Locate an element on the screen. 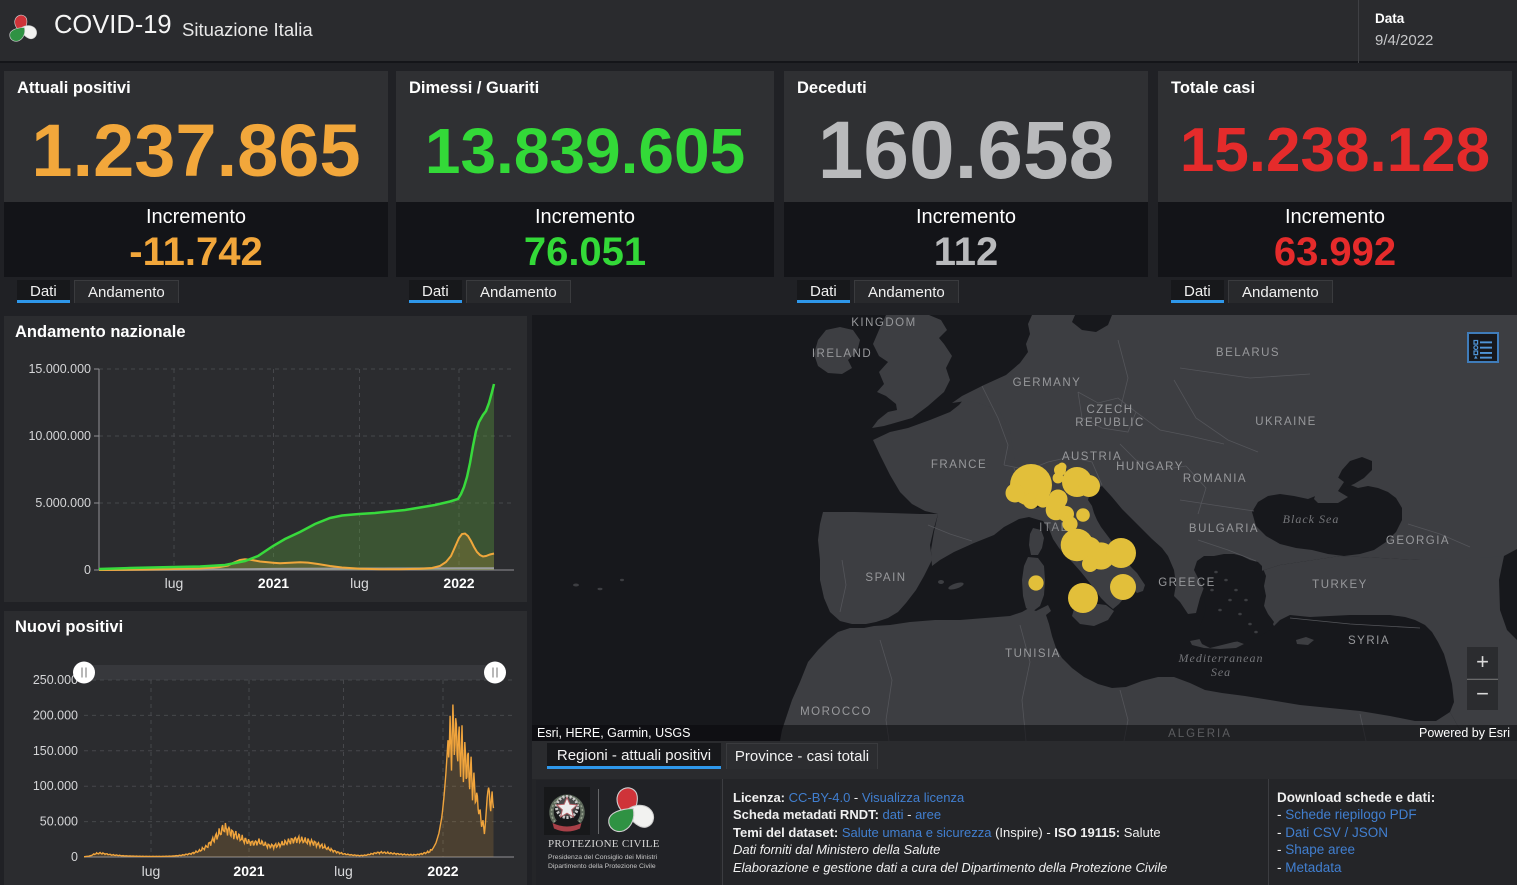 The image size is (1517, 885). svg-text: SPAIN is located at coordinates (885, 578).